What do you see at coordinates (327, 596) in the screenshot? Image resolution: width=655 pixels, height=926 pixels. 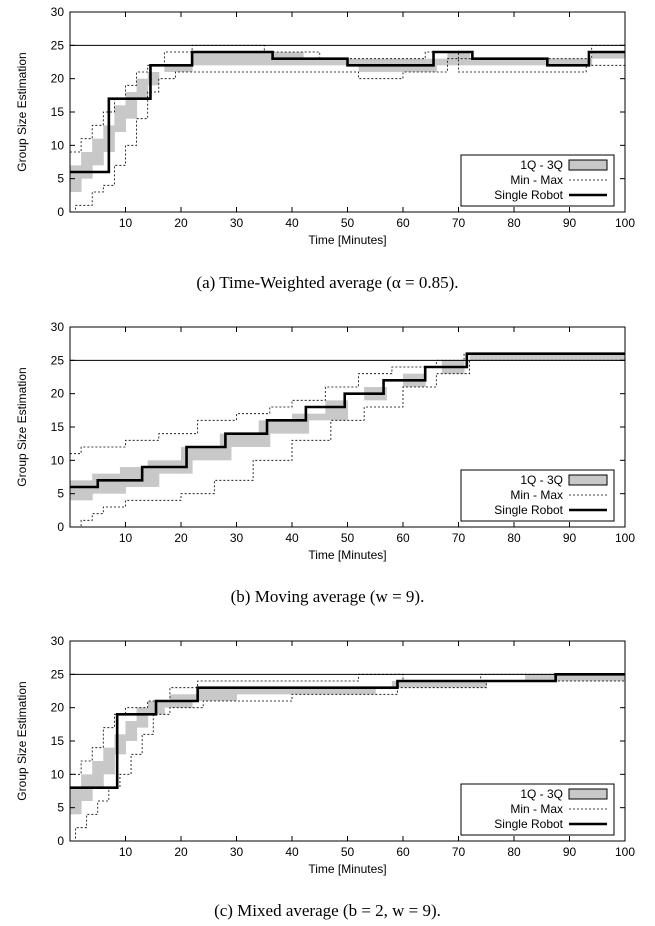 I see `caption-b: (b) Moving average (w = 9).` at bounding box center [327, 596].